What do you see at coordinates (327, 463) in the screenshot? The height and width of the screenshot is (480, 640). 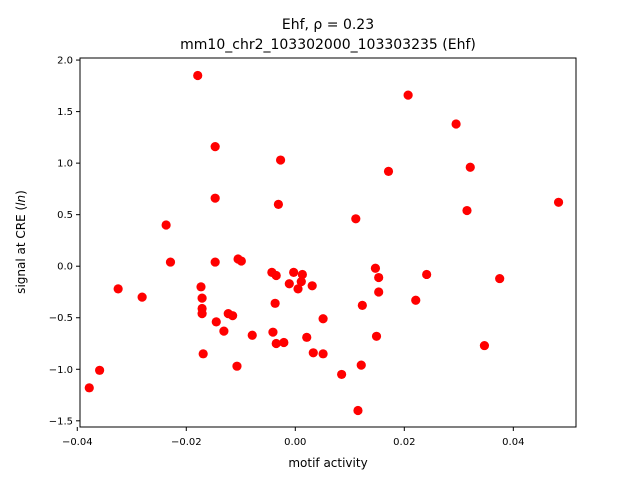 I see `x-axis-label: motif activity` at bounding box center [327, 463].